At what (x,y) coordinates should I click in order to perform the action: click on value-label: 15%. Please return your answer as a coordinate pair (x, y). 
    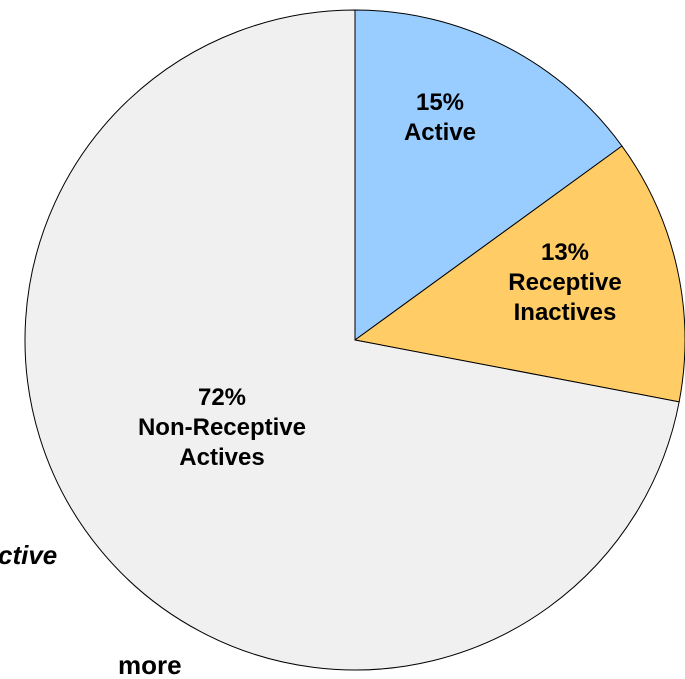
    Looking at the image, I should click on (440, 102).